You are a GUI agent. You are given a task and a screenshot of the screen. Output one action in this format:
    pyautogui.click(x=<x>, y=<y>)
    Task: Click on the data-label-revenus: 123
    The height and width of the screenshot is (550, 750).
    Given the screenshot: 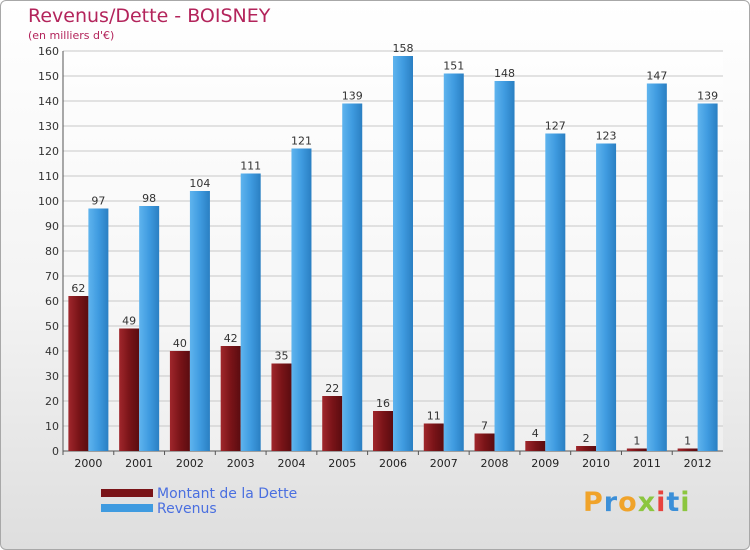 What is the action you would take?
    pyautogui.click(x=606, y=136)
    